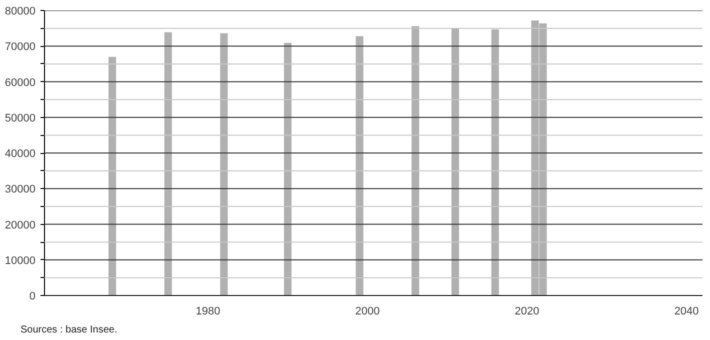  I want to click on y-tick-label: 40000, so click(20, 154).